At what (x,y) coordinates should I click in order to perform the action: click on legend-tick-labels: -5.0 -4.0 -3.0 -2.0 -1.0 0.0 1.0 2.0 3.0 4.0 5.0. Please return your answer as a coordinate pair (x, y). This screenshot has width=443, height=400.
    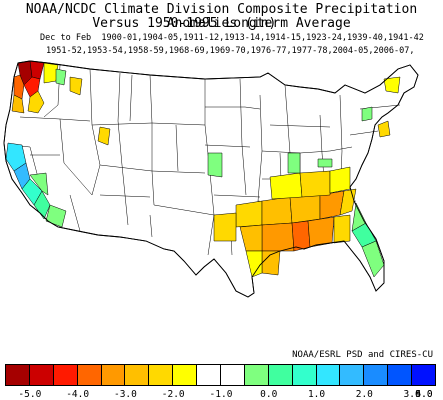
    Looking at the image, I should click on (221, 394).